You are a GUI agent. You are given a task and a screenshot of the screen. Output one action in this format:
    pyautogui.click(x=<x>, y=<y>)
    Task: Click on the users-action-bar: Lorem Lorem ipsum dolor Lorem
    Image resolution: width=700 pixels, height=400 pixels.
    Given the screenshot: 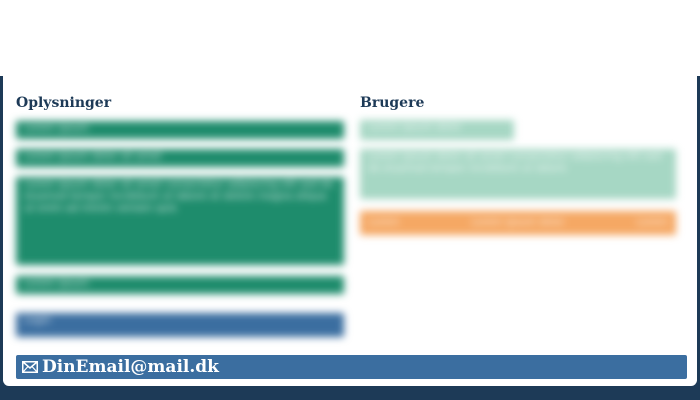 What is the action you would take?
    pyautogui.click(x=518, y=223)
    